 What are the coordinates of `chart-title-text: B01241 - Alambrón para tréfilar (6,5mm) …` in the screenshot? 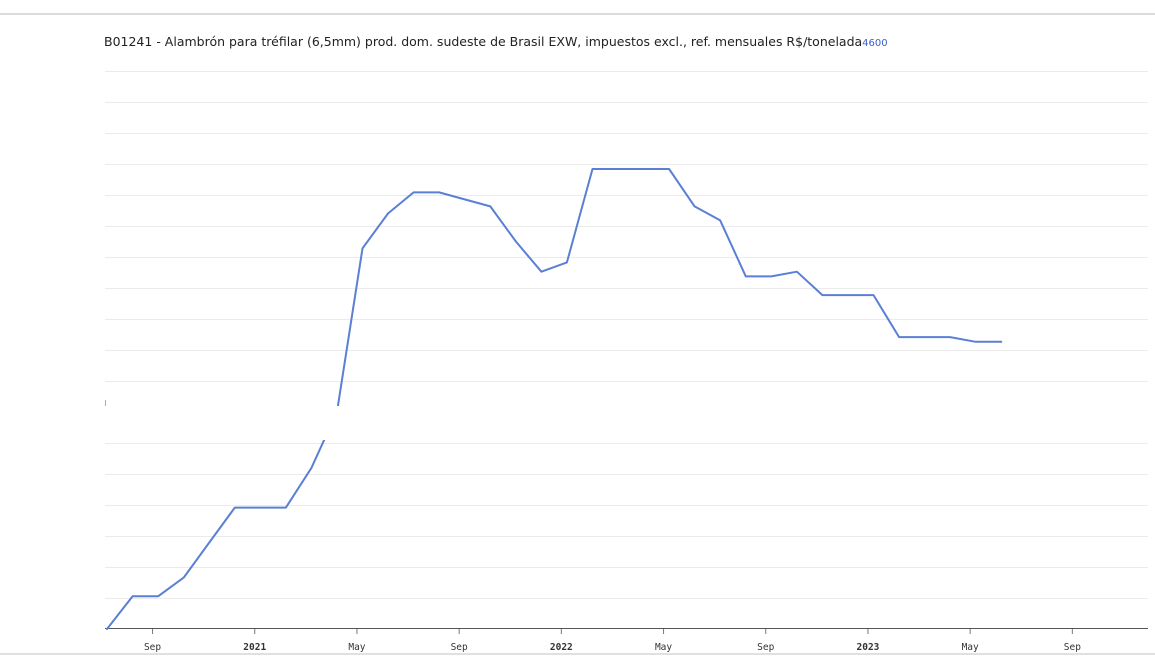 It's located at (483, 41).